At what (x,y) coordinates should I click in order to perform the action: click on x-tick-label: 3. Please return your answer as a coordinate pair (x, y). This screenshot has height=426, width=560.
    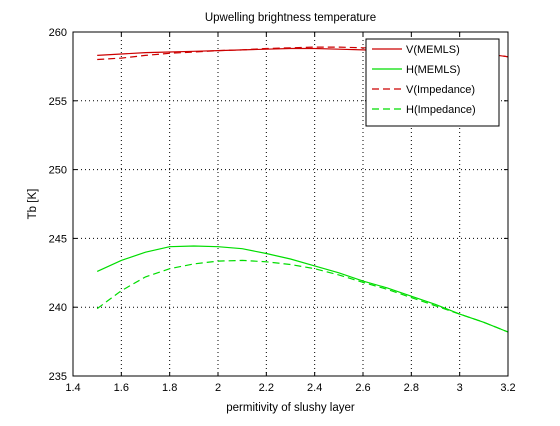
    Looking at the image, I should click on (460, 388).